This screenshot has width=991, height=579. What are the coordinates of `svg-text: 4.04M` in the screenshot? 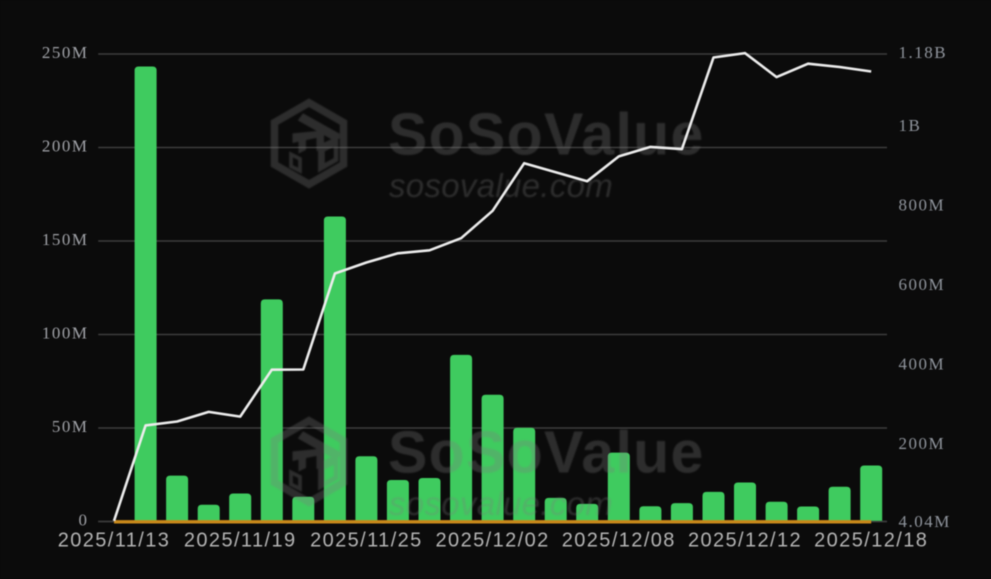 It's located at (925, 521).